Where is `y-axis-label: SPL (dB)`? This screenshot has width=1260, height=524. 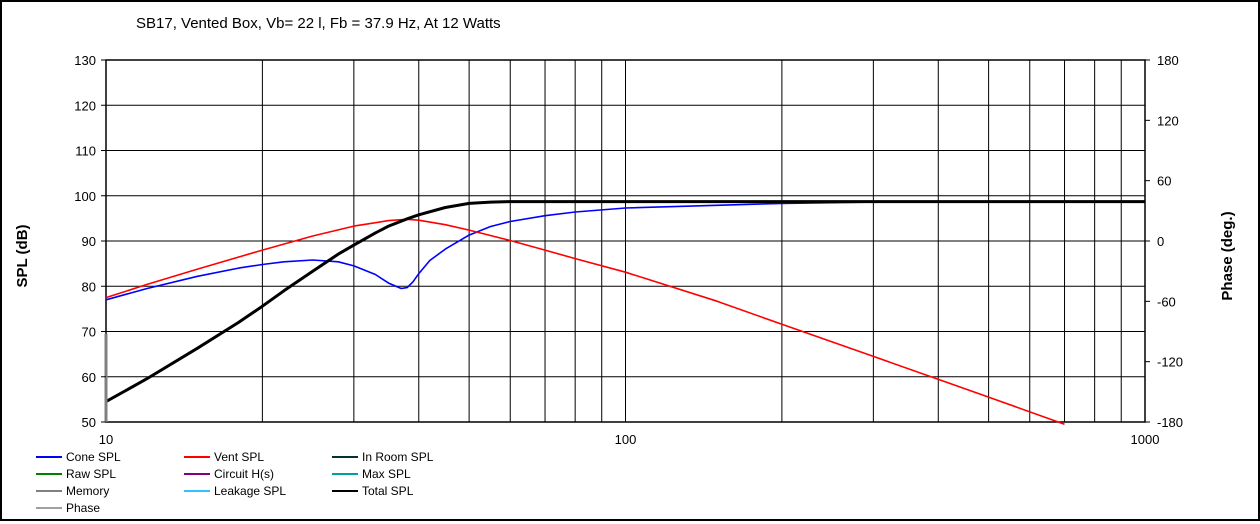 y-axis-label: SPL (dB) is located at coordinates (22, 255).